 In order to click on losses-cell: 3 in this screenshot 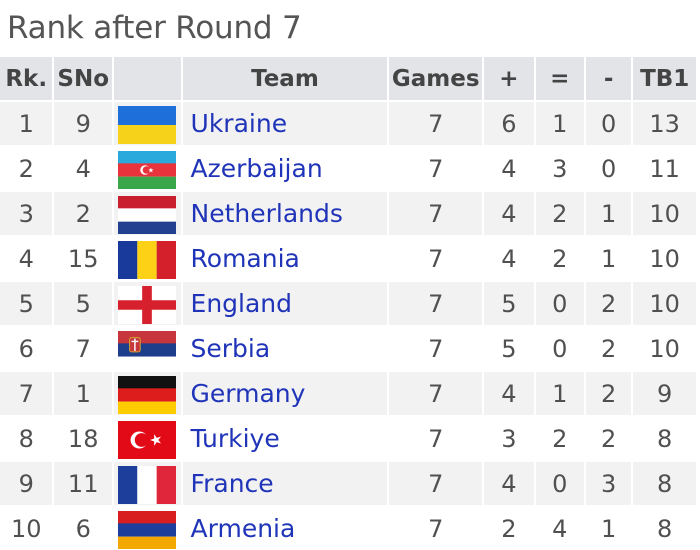, I will do `click(608, 482)`.